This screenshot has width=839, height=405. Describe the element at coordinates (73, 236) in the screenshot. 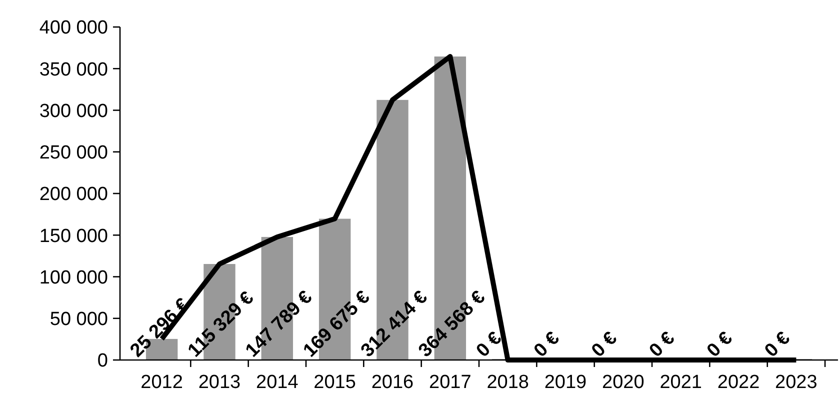

I see `y-tick-label: 150 000` at that location.